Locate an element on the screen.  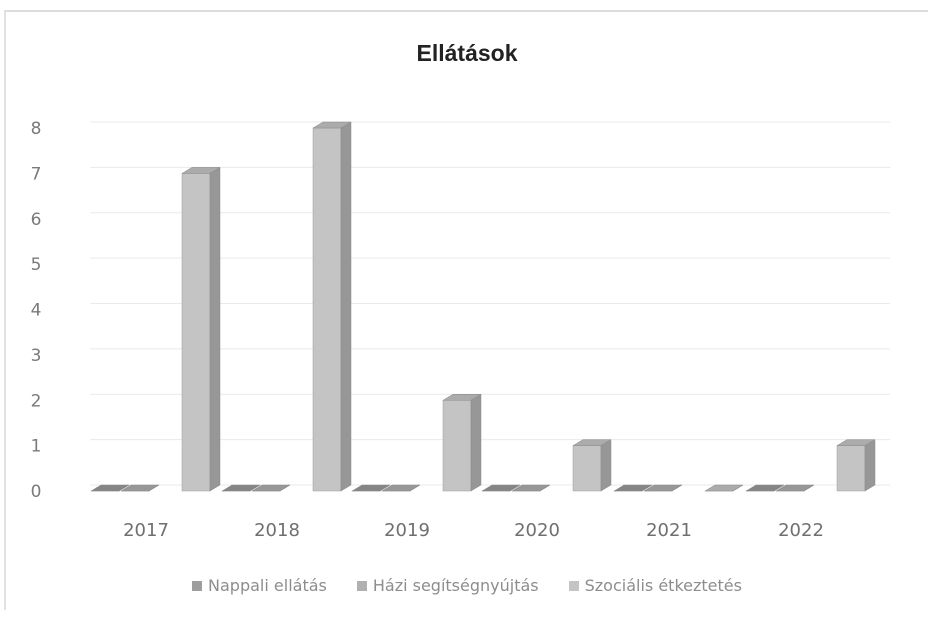
legend-item-szocialis: Szociális étkeztetés is located at coordinates (655, 585).